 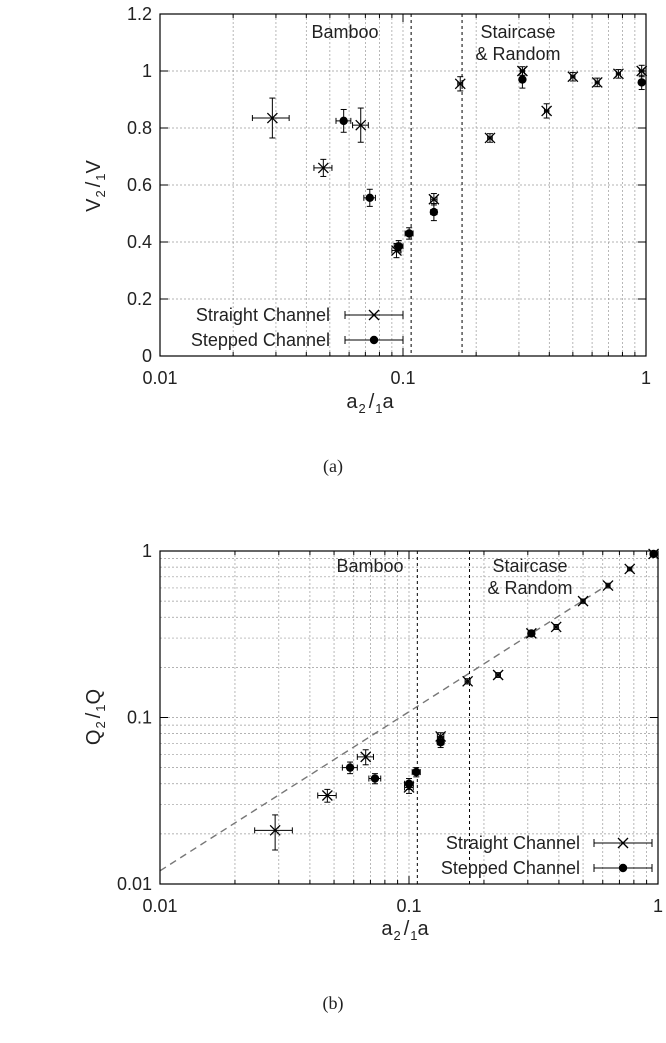 I want to click on panel-a-legend-swatches, so click(x=374, y=327).